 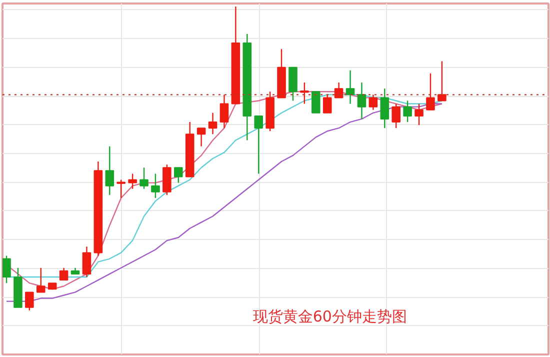 I want to click on annotation: 现货黄金60分钟走势图, so click(x=329, y=317).